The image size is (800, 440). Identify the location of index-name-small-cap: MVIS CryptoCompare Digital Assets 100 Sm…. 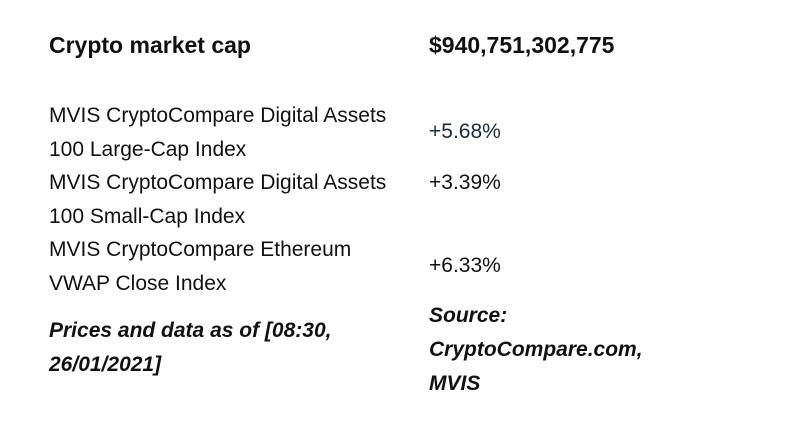
(218, 199).